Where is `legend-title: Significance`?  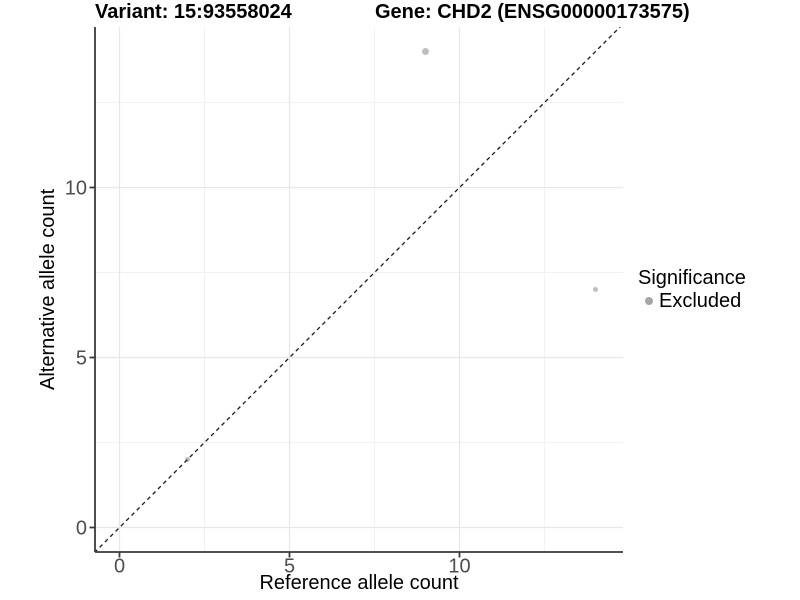 legend-title: Significance is located at coordinates (692, 278).